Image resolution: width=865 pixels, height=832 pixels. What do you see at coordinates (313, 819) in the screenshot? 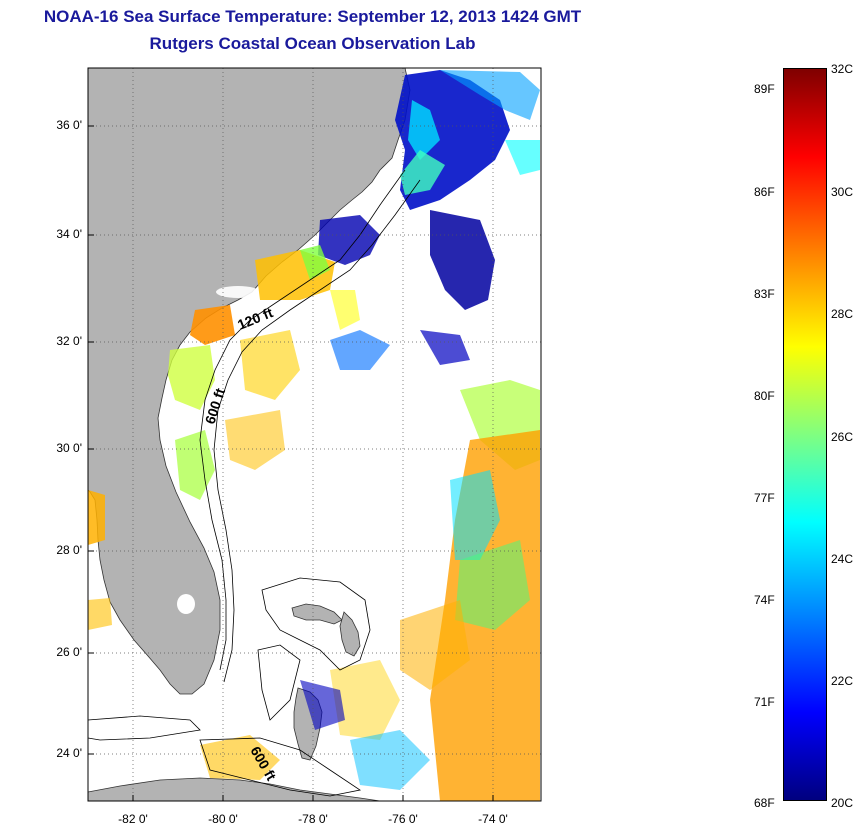
I see `lon-tick-label: -78 0'` at bounding box center [313, 819].